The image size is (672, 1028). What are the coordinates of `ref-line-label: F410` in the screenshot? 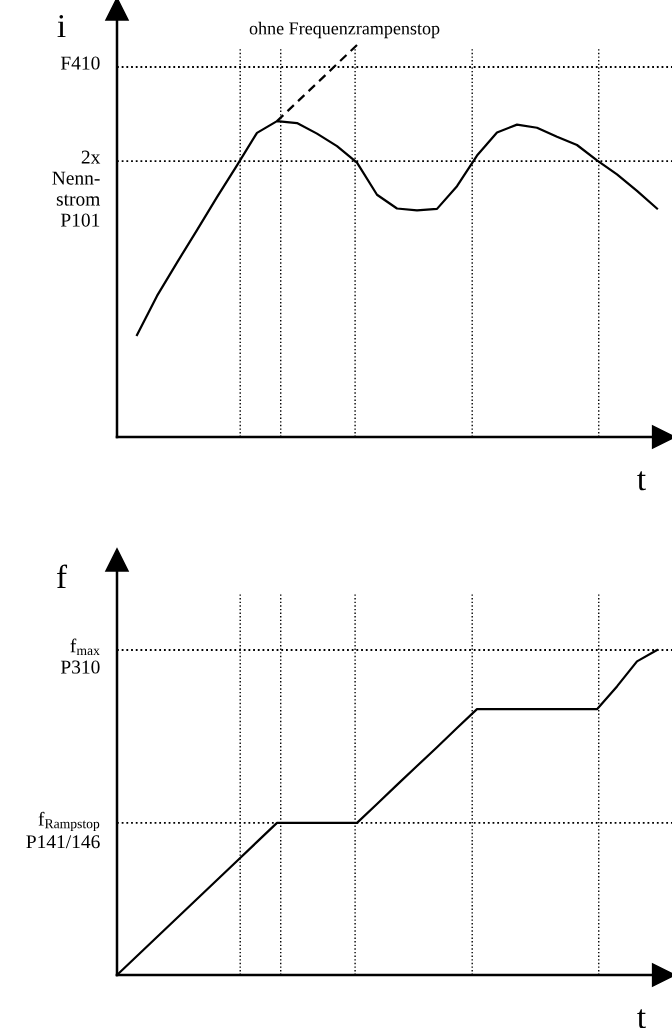 It's located at (80, 63).